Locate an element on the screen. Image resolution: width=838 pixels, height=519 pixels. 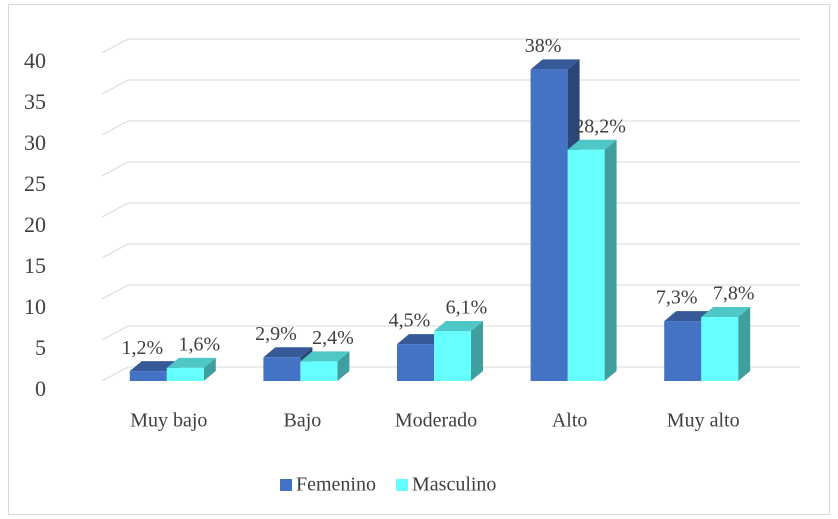
x-tick-label: Muy bajo is located at coordinates (168, 421).